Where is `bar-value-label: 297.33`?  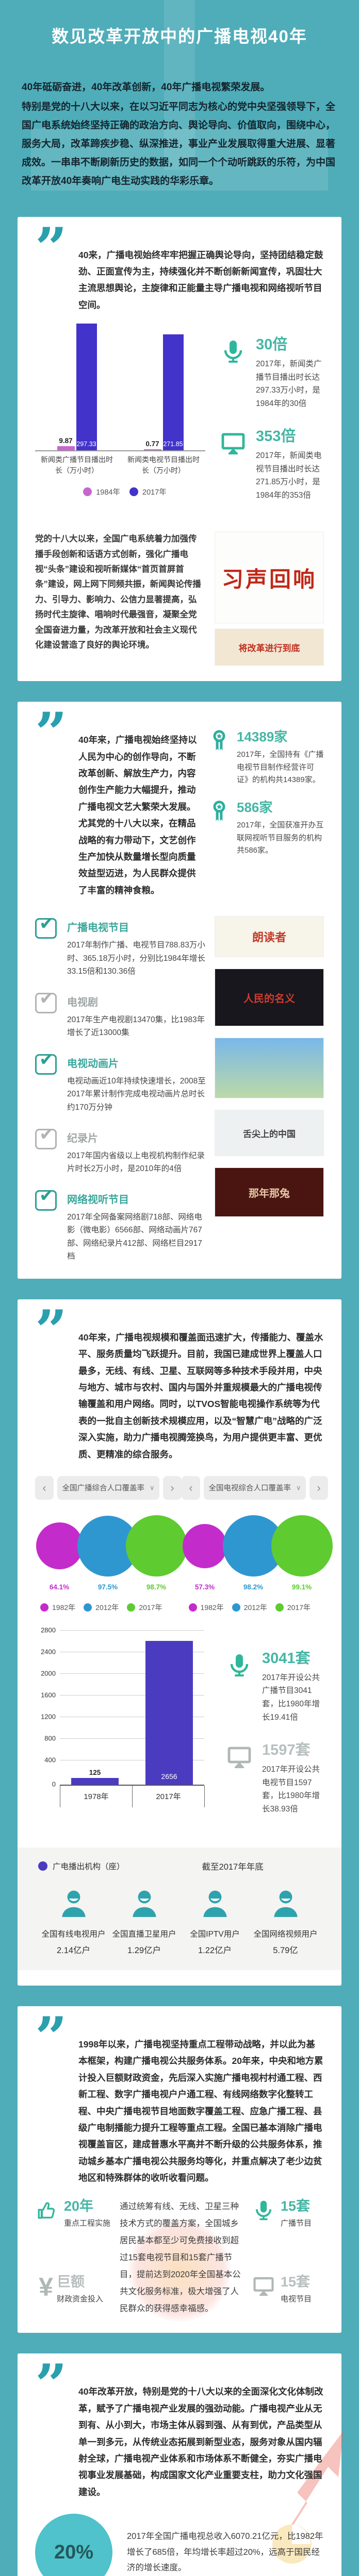 bar-value-label: 297.33 is located at coordinates (86, 444).